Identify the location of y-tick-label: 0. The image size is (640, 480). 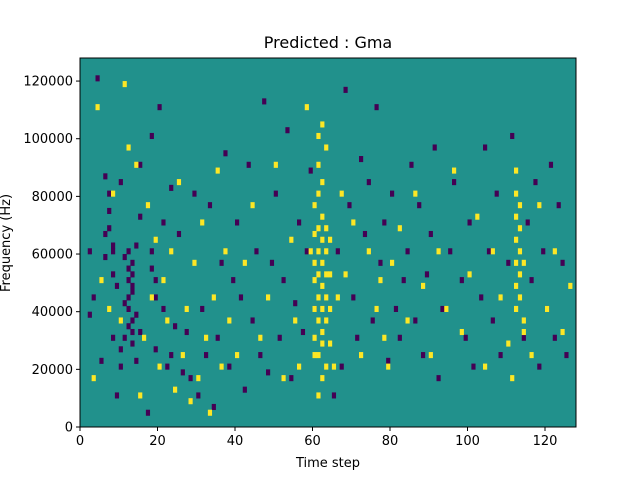
(69, 428).